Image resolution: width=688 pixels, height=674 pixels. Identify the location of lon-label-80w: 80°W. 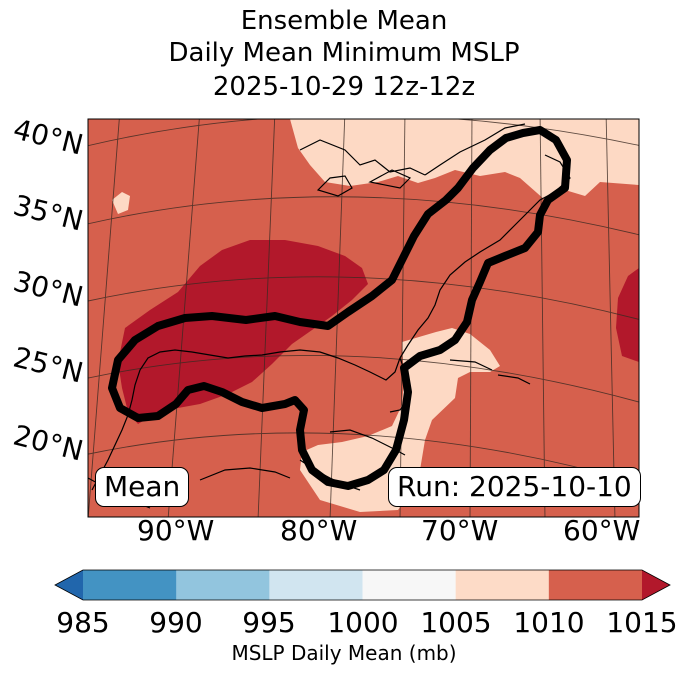
(319, 530).